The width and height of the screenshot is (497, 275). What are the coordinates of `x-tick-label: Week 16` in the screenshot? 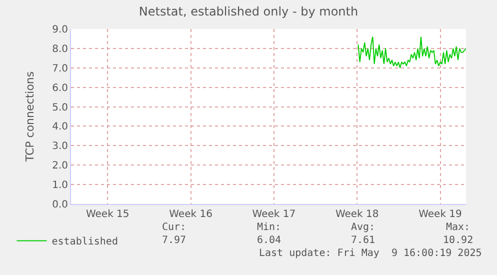 It's located at (190, 214).